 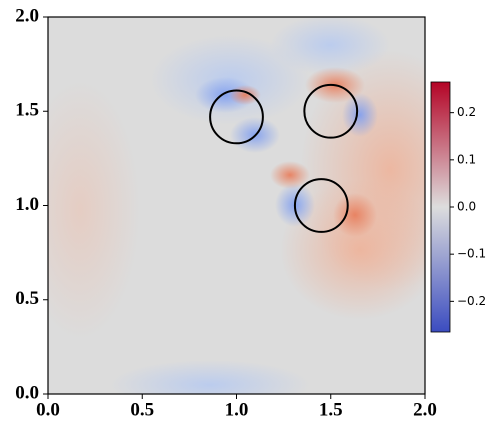 I want to click on colorbar-tick-label: −0.1, so click(x=471, y=254).